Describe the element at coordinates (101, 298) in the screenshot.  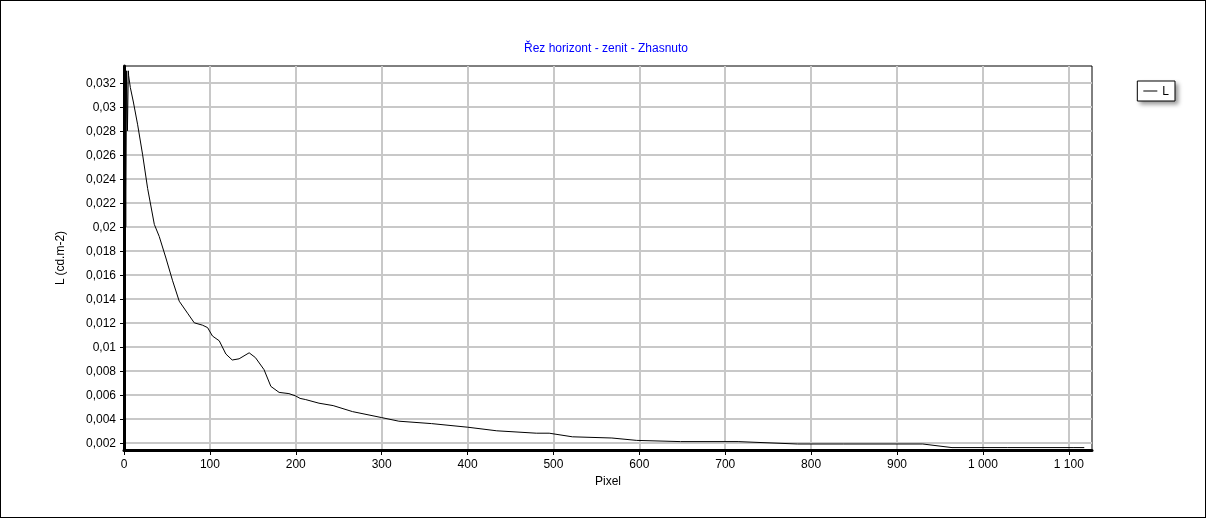
I see `y-tick-label: 0,014` at that location.